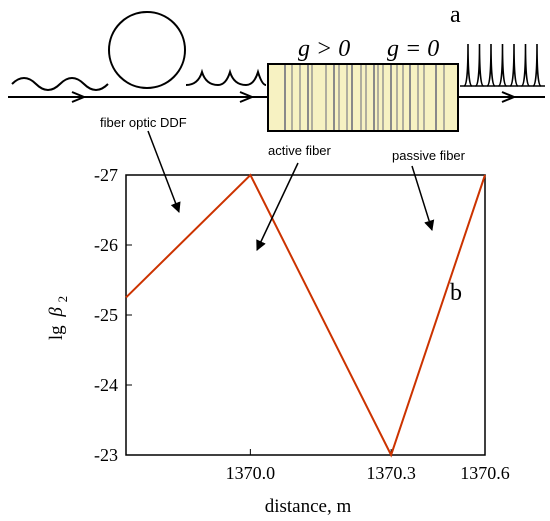 This screenshot has height=521, width=550. I want to click on fiber-stripes, so click(364, 97).